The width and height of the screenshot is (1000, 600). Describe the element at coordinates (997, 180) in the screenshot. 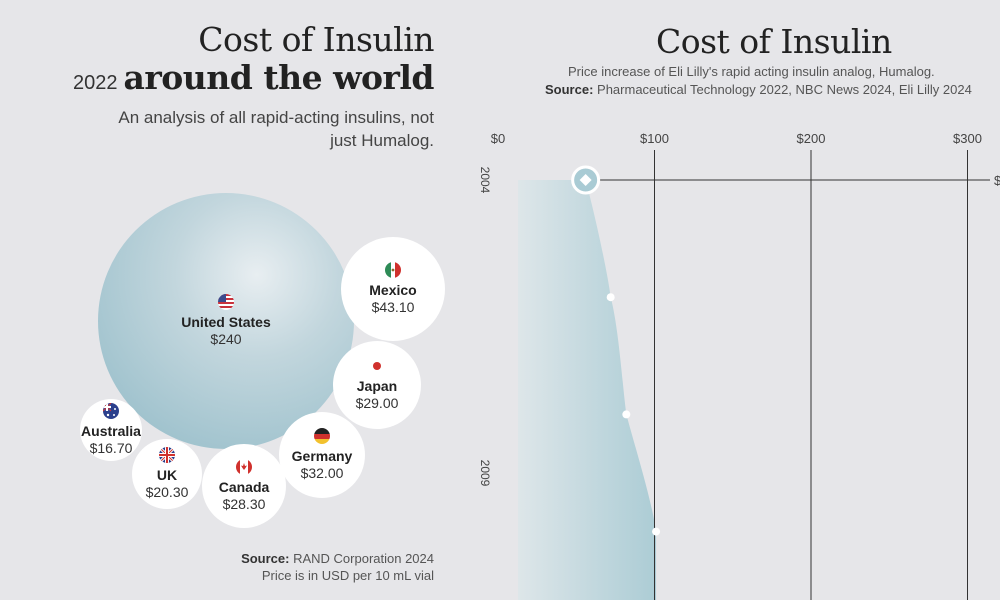

I see `highlight-value-label: $` at that location.